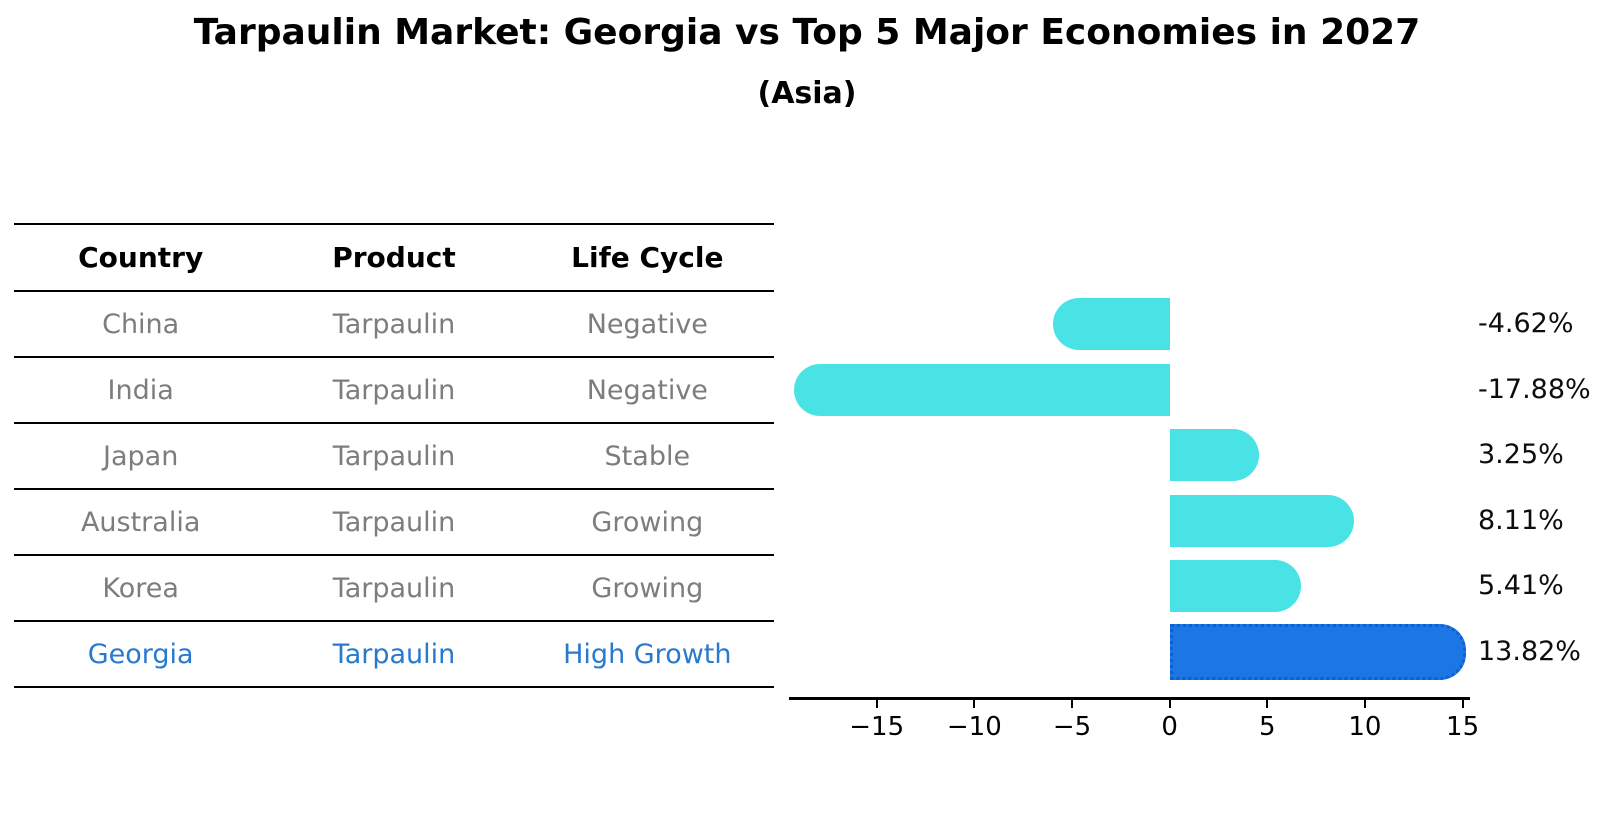  I want to click on bar-india, so click(982, 389).